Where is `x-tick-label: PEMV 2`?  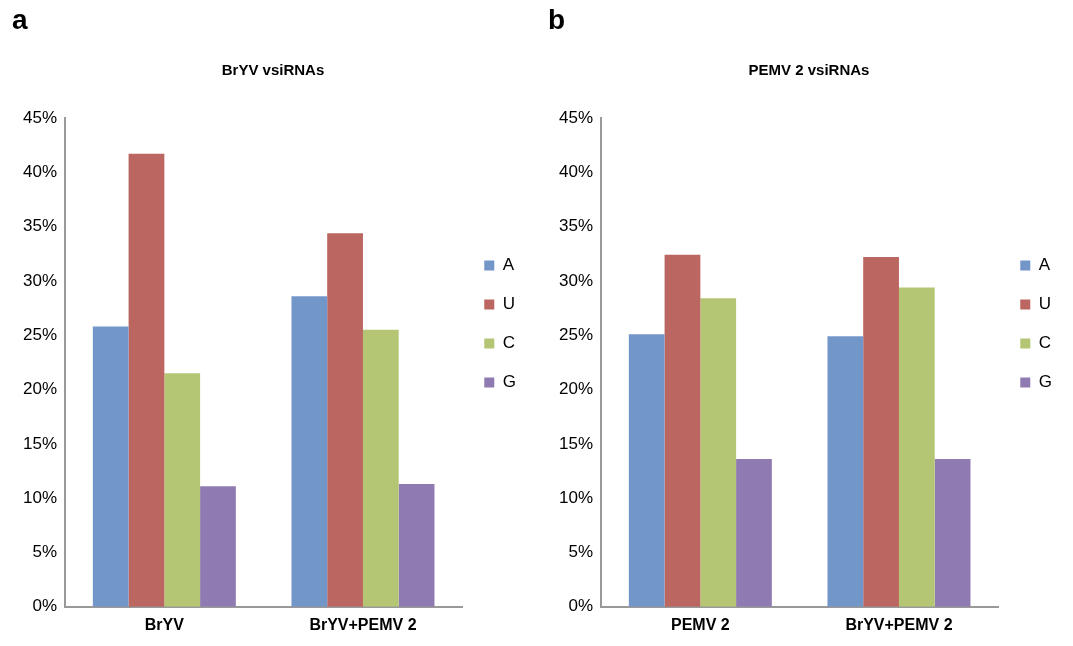 x-tick-label: PEMV 2 is located at coordinates (700, 624).